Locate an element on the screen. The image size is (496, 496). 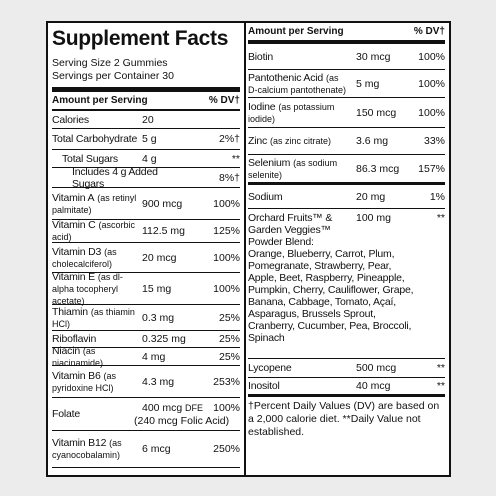
nutrient-detail: (as niacinamide) is located at coordinates (78, 356).